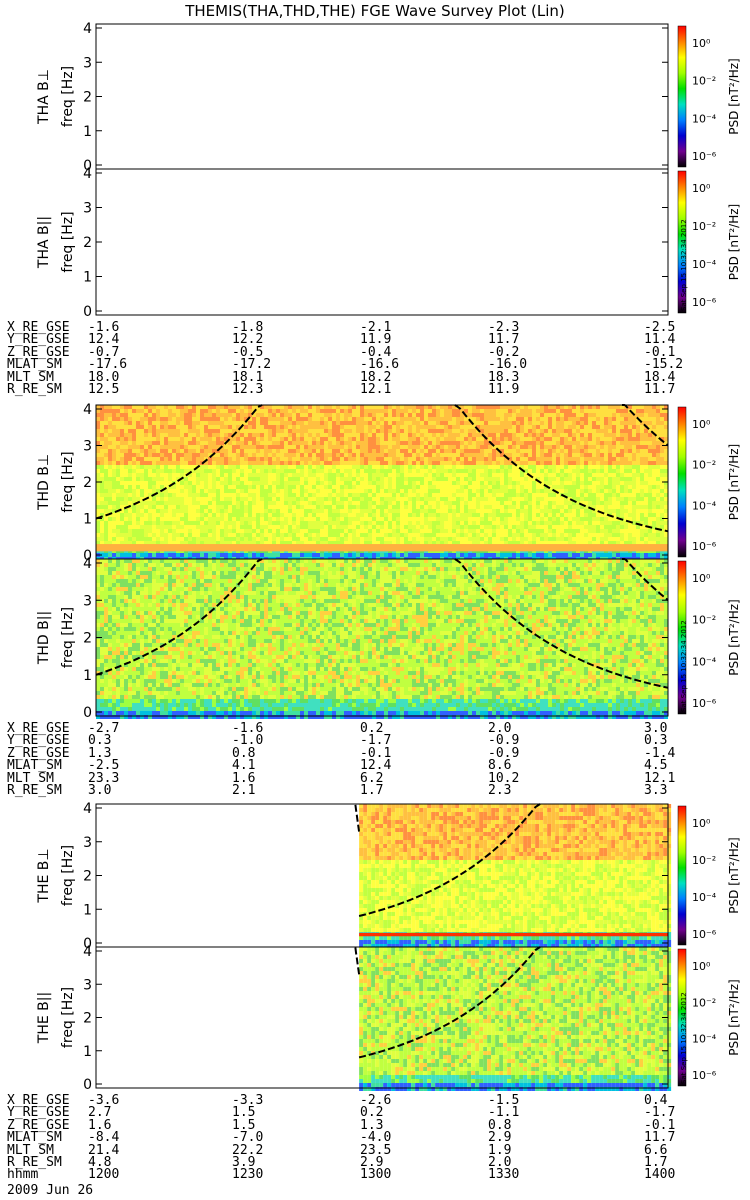  Describe the element at coordinates (376, 1175) in the screenshot. I see `ephem-value: 1300` at that location.